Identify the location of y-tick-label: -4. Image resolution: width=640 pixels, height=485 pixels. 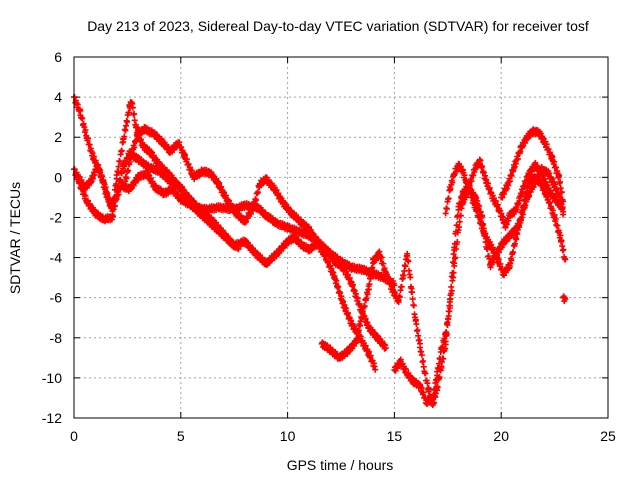
(56, 258).